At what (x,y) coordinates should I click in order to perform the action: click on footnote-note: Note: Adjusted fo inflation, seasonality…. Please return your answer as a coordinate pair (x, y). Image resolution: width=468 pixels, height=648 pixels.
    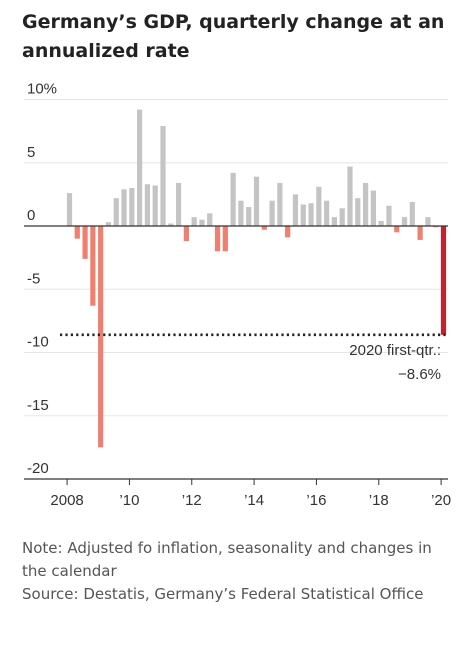
    Looking at the image, I should click on (227, 559).